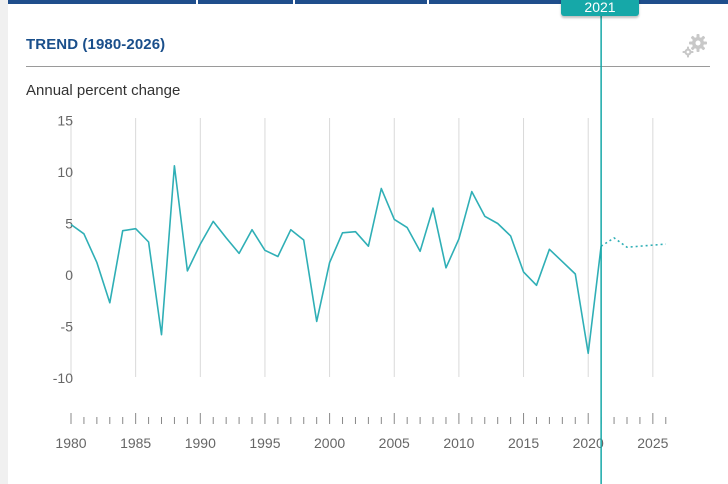 This screenshot has height=484, width=728. I want to click on x-tick-label: 2015, so click(523, 443).